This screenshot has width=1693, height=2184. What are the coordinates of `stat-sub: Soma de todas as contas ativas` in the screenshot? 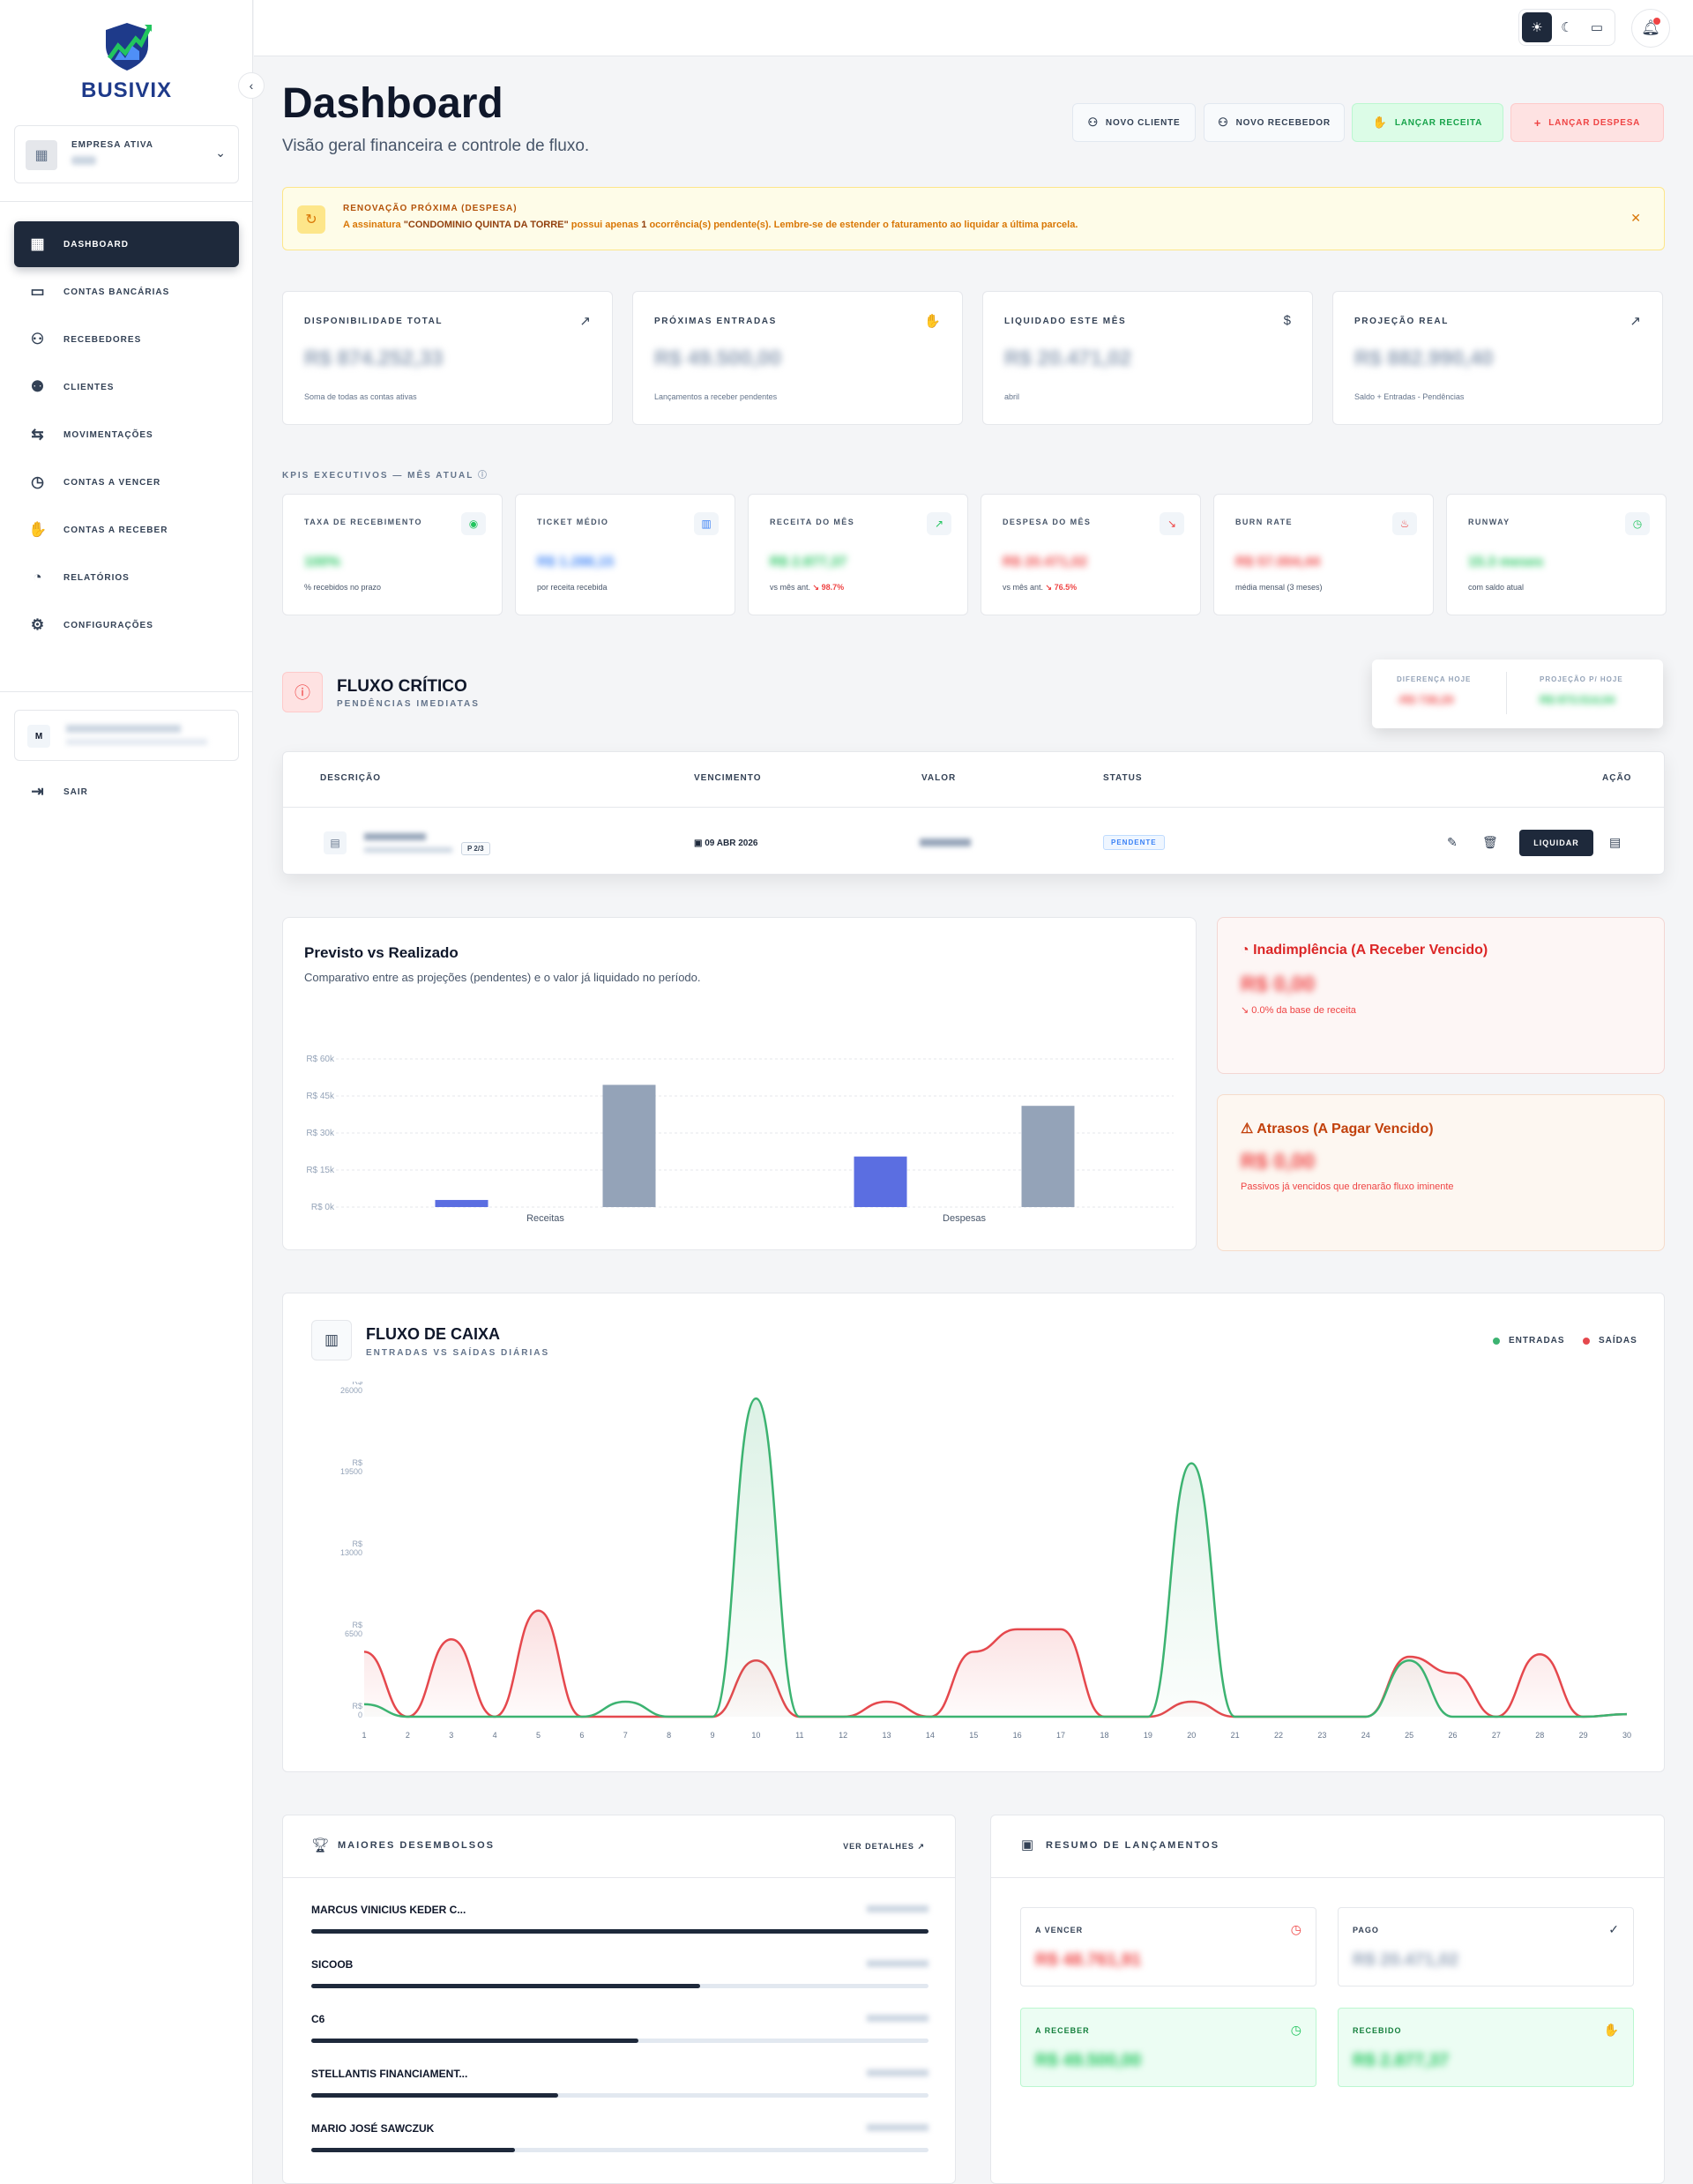 It's located at (360, 396).